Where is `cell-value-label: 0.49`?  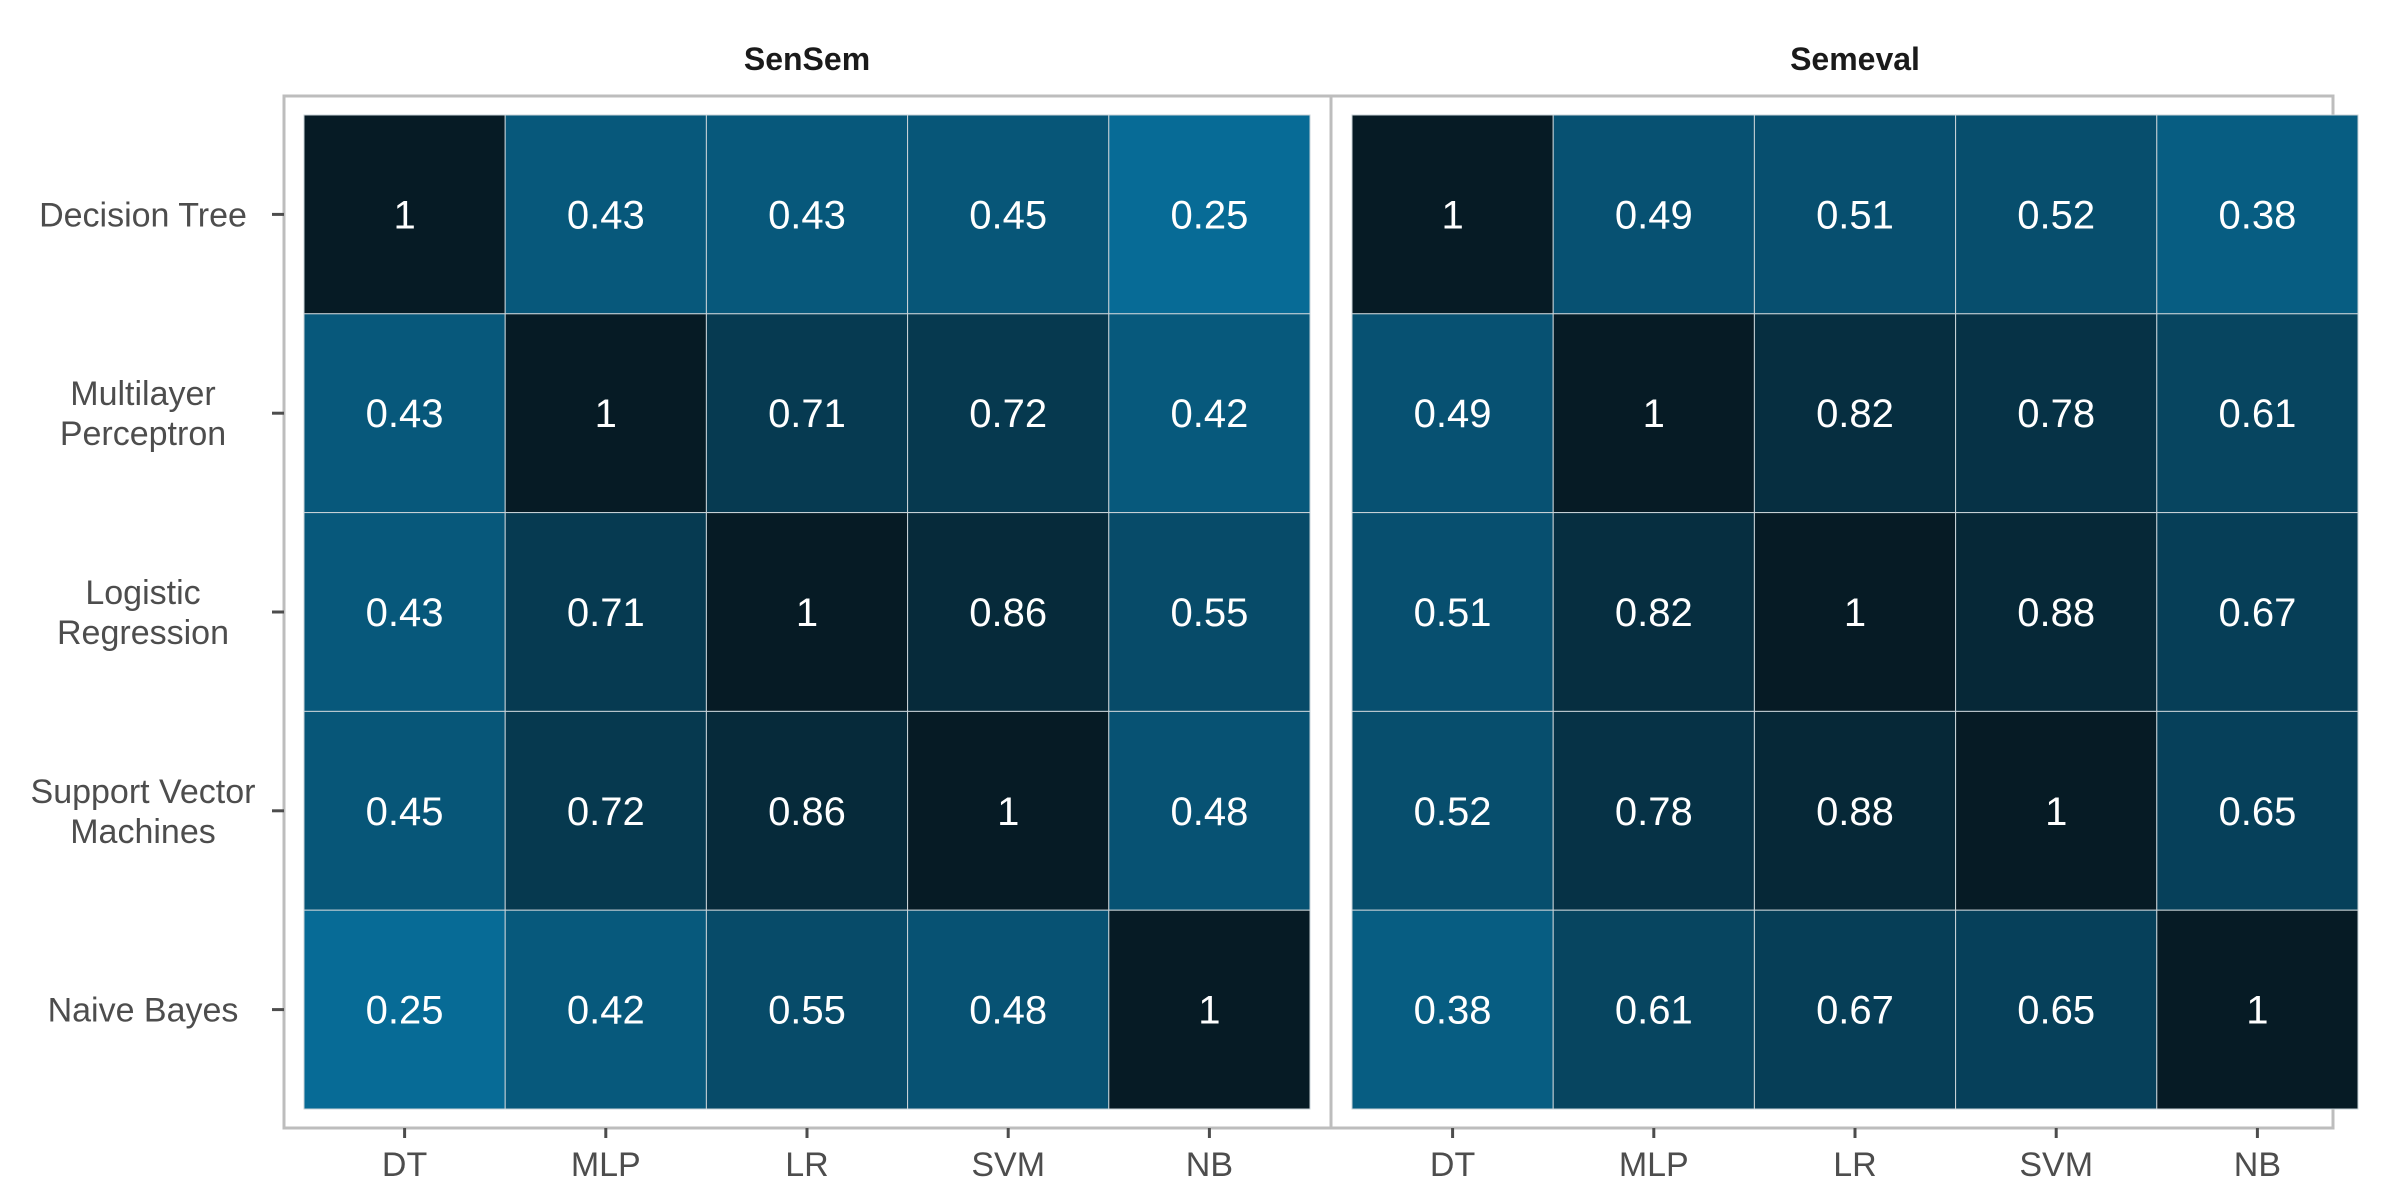 cell-value-label: 0.49 is located at coordinates (1453, 414).